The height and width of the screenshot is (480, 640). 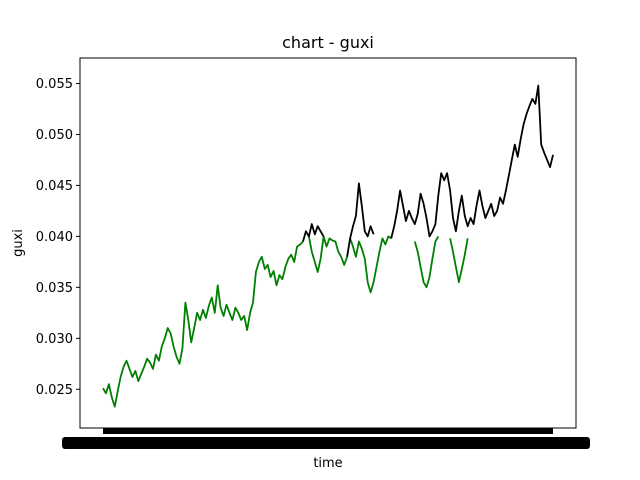 I want to click on y-tick-label: 0.035, so click(x=54, y=288).